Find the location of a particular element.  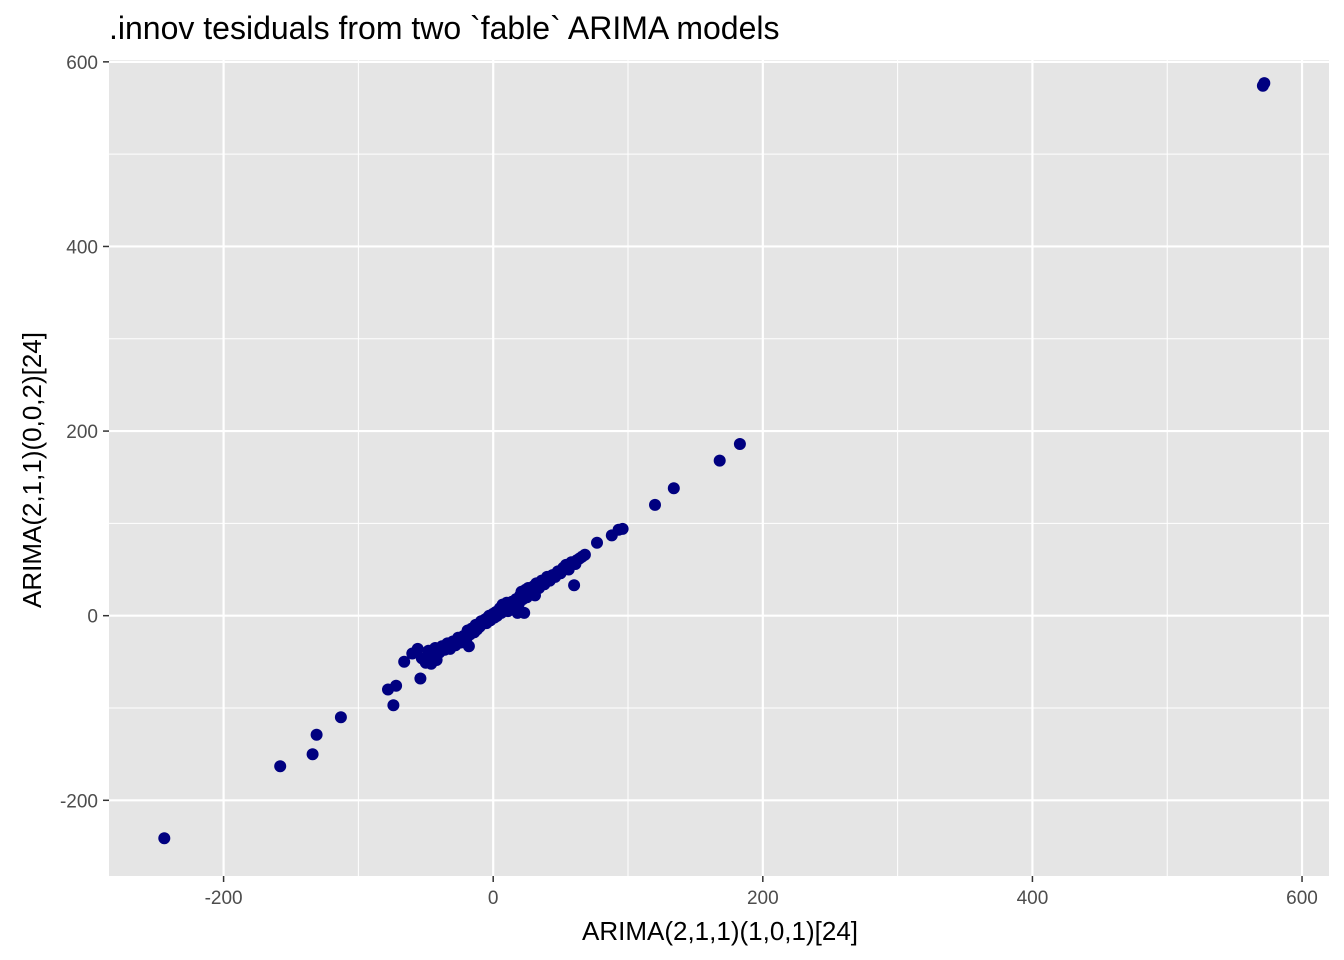

y-axis-ticks: -200 0 200 400 600 is located at coordinates (84, 432).